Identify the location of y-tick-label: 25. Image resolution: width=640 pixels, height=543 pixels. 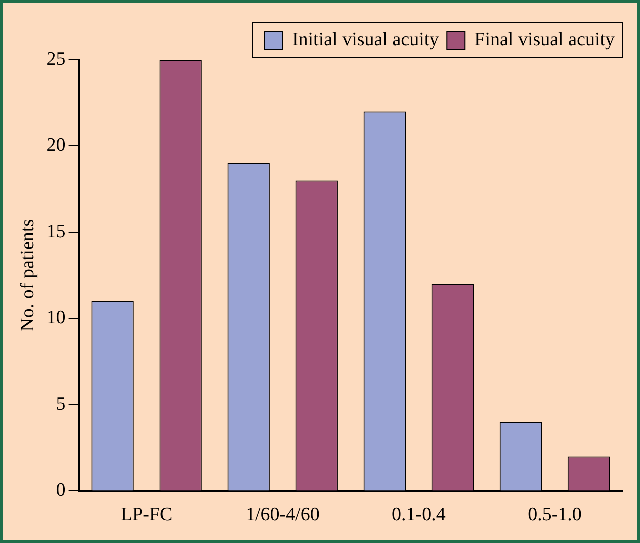
(56, 59).